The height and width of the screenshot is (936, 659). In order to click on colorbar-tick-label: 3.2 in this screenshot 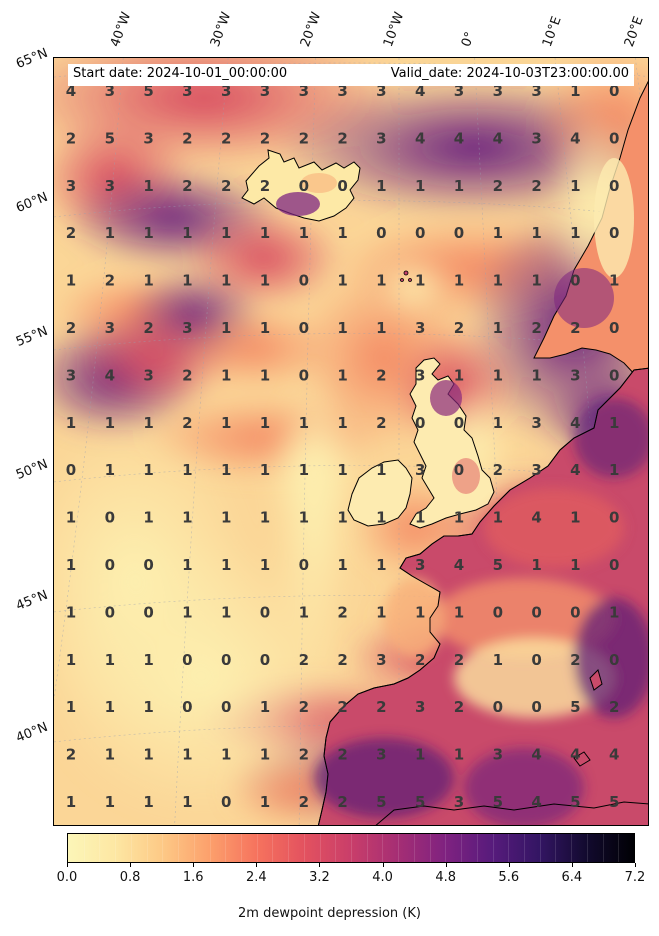, I will do `click(319, 877)`.